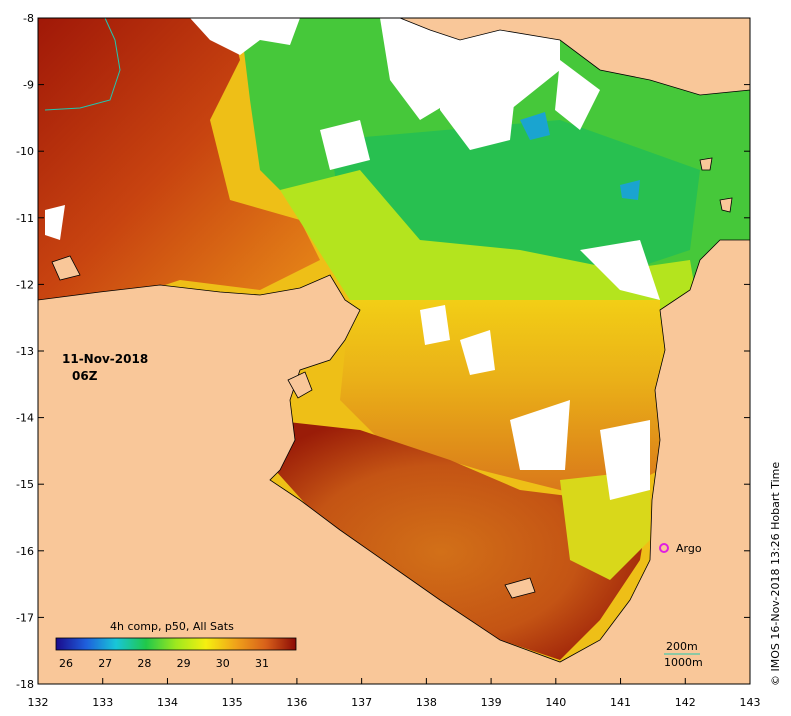  I want to click on land-groote-island, so click(300, 385).